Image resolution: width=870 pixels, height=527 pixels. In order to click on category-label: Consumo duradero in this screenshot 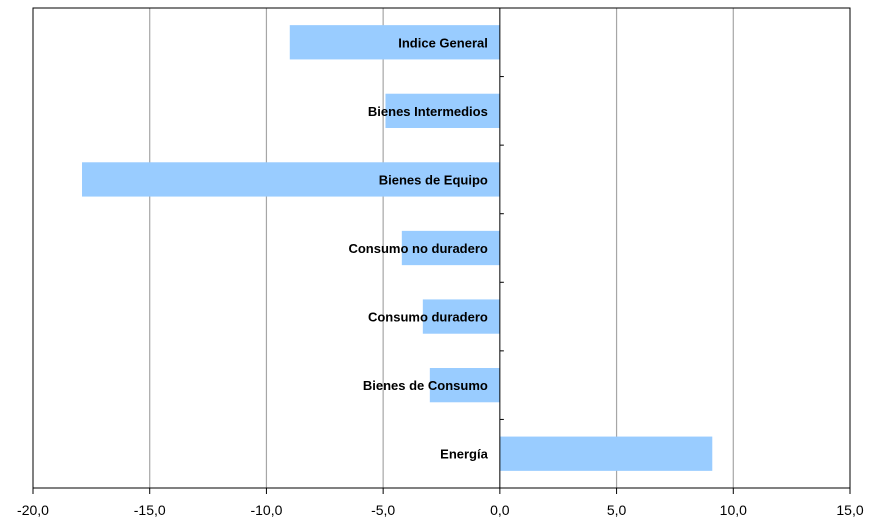, I will do `click(428, 317)`.